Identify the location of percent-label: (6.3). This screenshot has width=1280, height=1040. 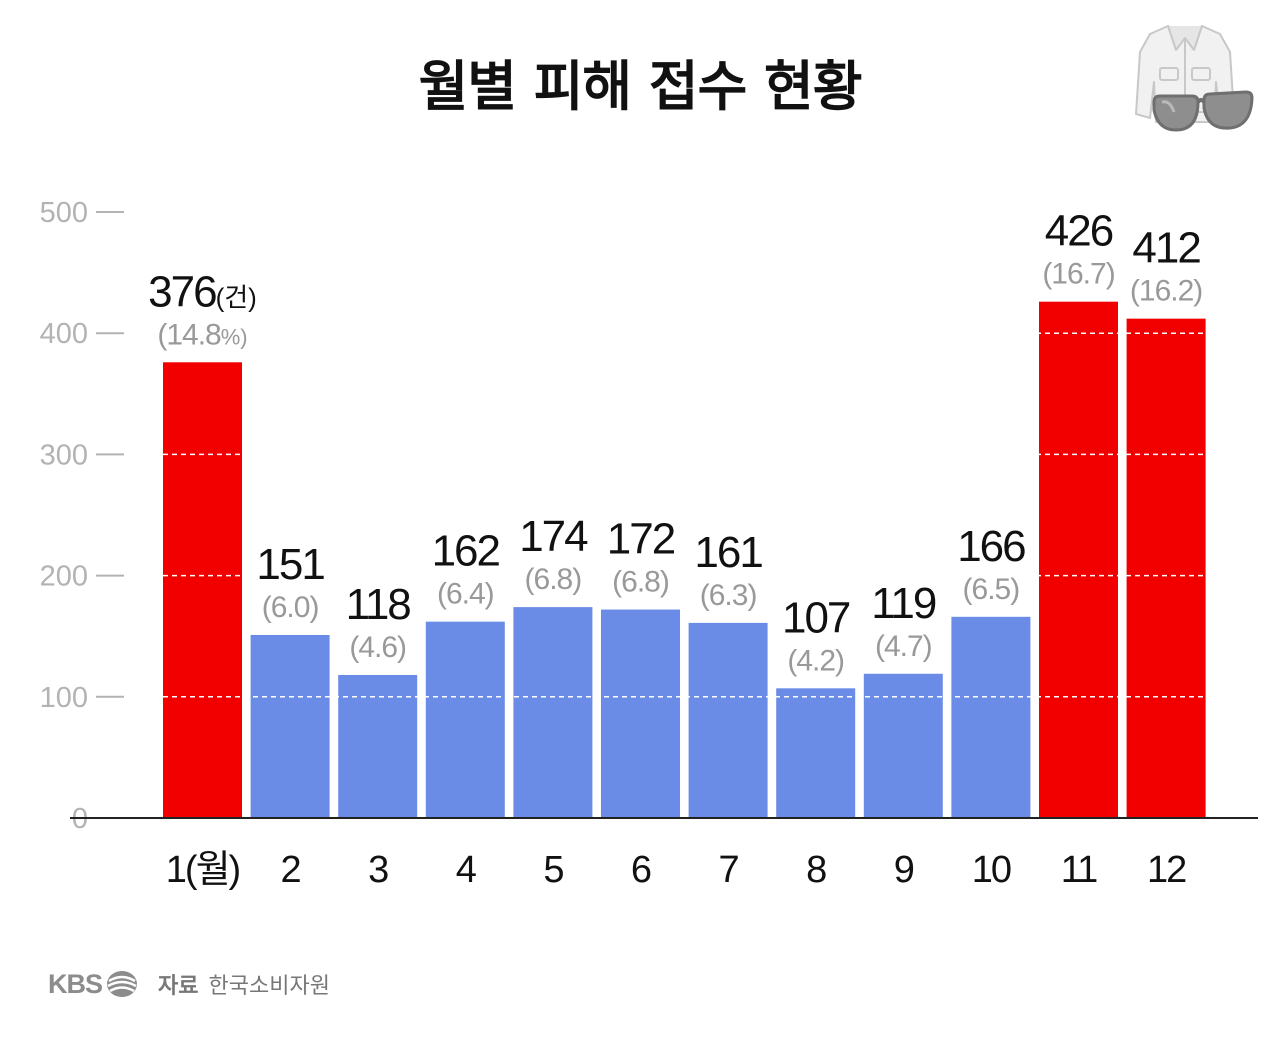
(728, 595).